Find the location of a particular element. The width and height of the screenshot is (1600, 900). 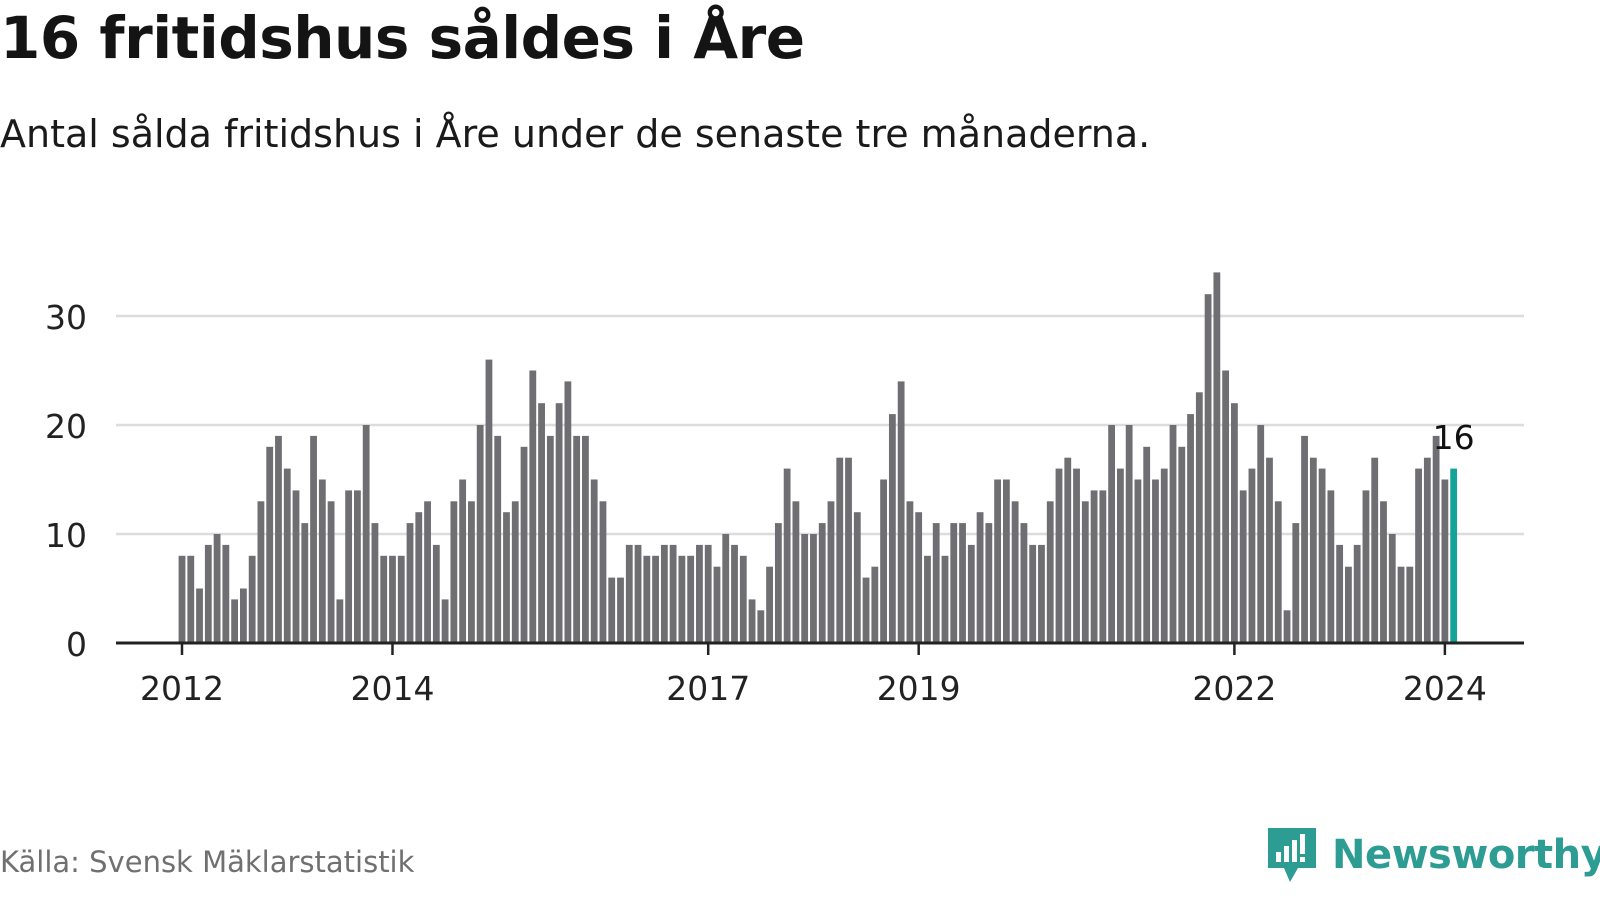

x-tick-label: 2017 is located at coordinates (708, 688).